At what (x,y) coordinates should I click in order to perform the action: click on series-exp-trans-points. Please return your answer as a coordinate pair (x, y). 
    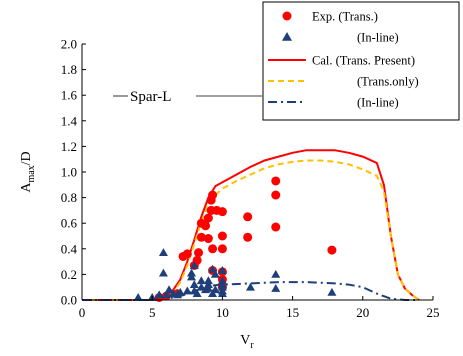
    Looking at the image, I should click on (245, 239).